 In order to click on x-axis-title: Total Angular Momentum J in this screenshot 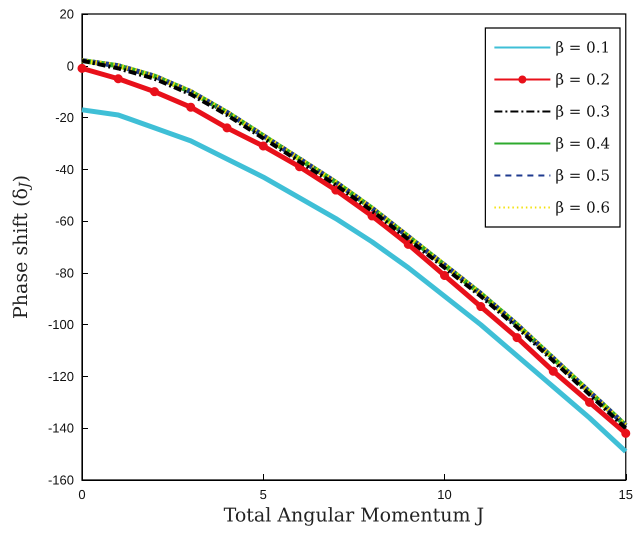, I will do `click(354, 515)`.